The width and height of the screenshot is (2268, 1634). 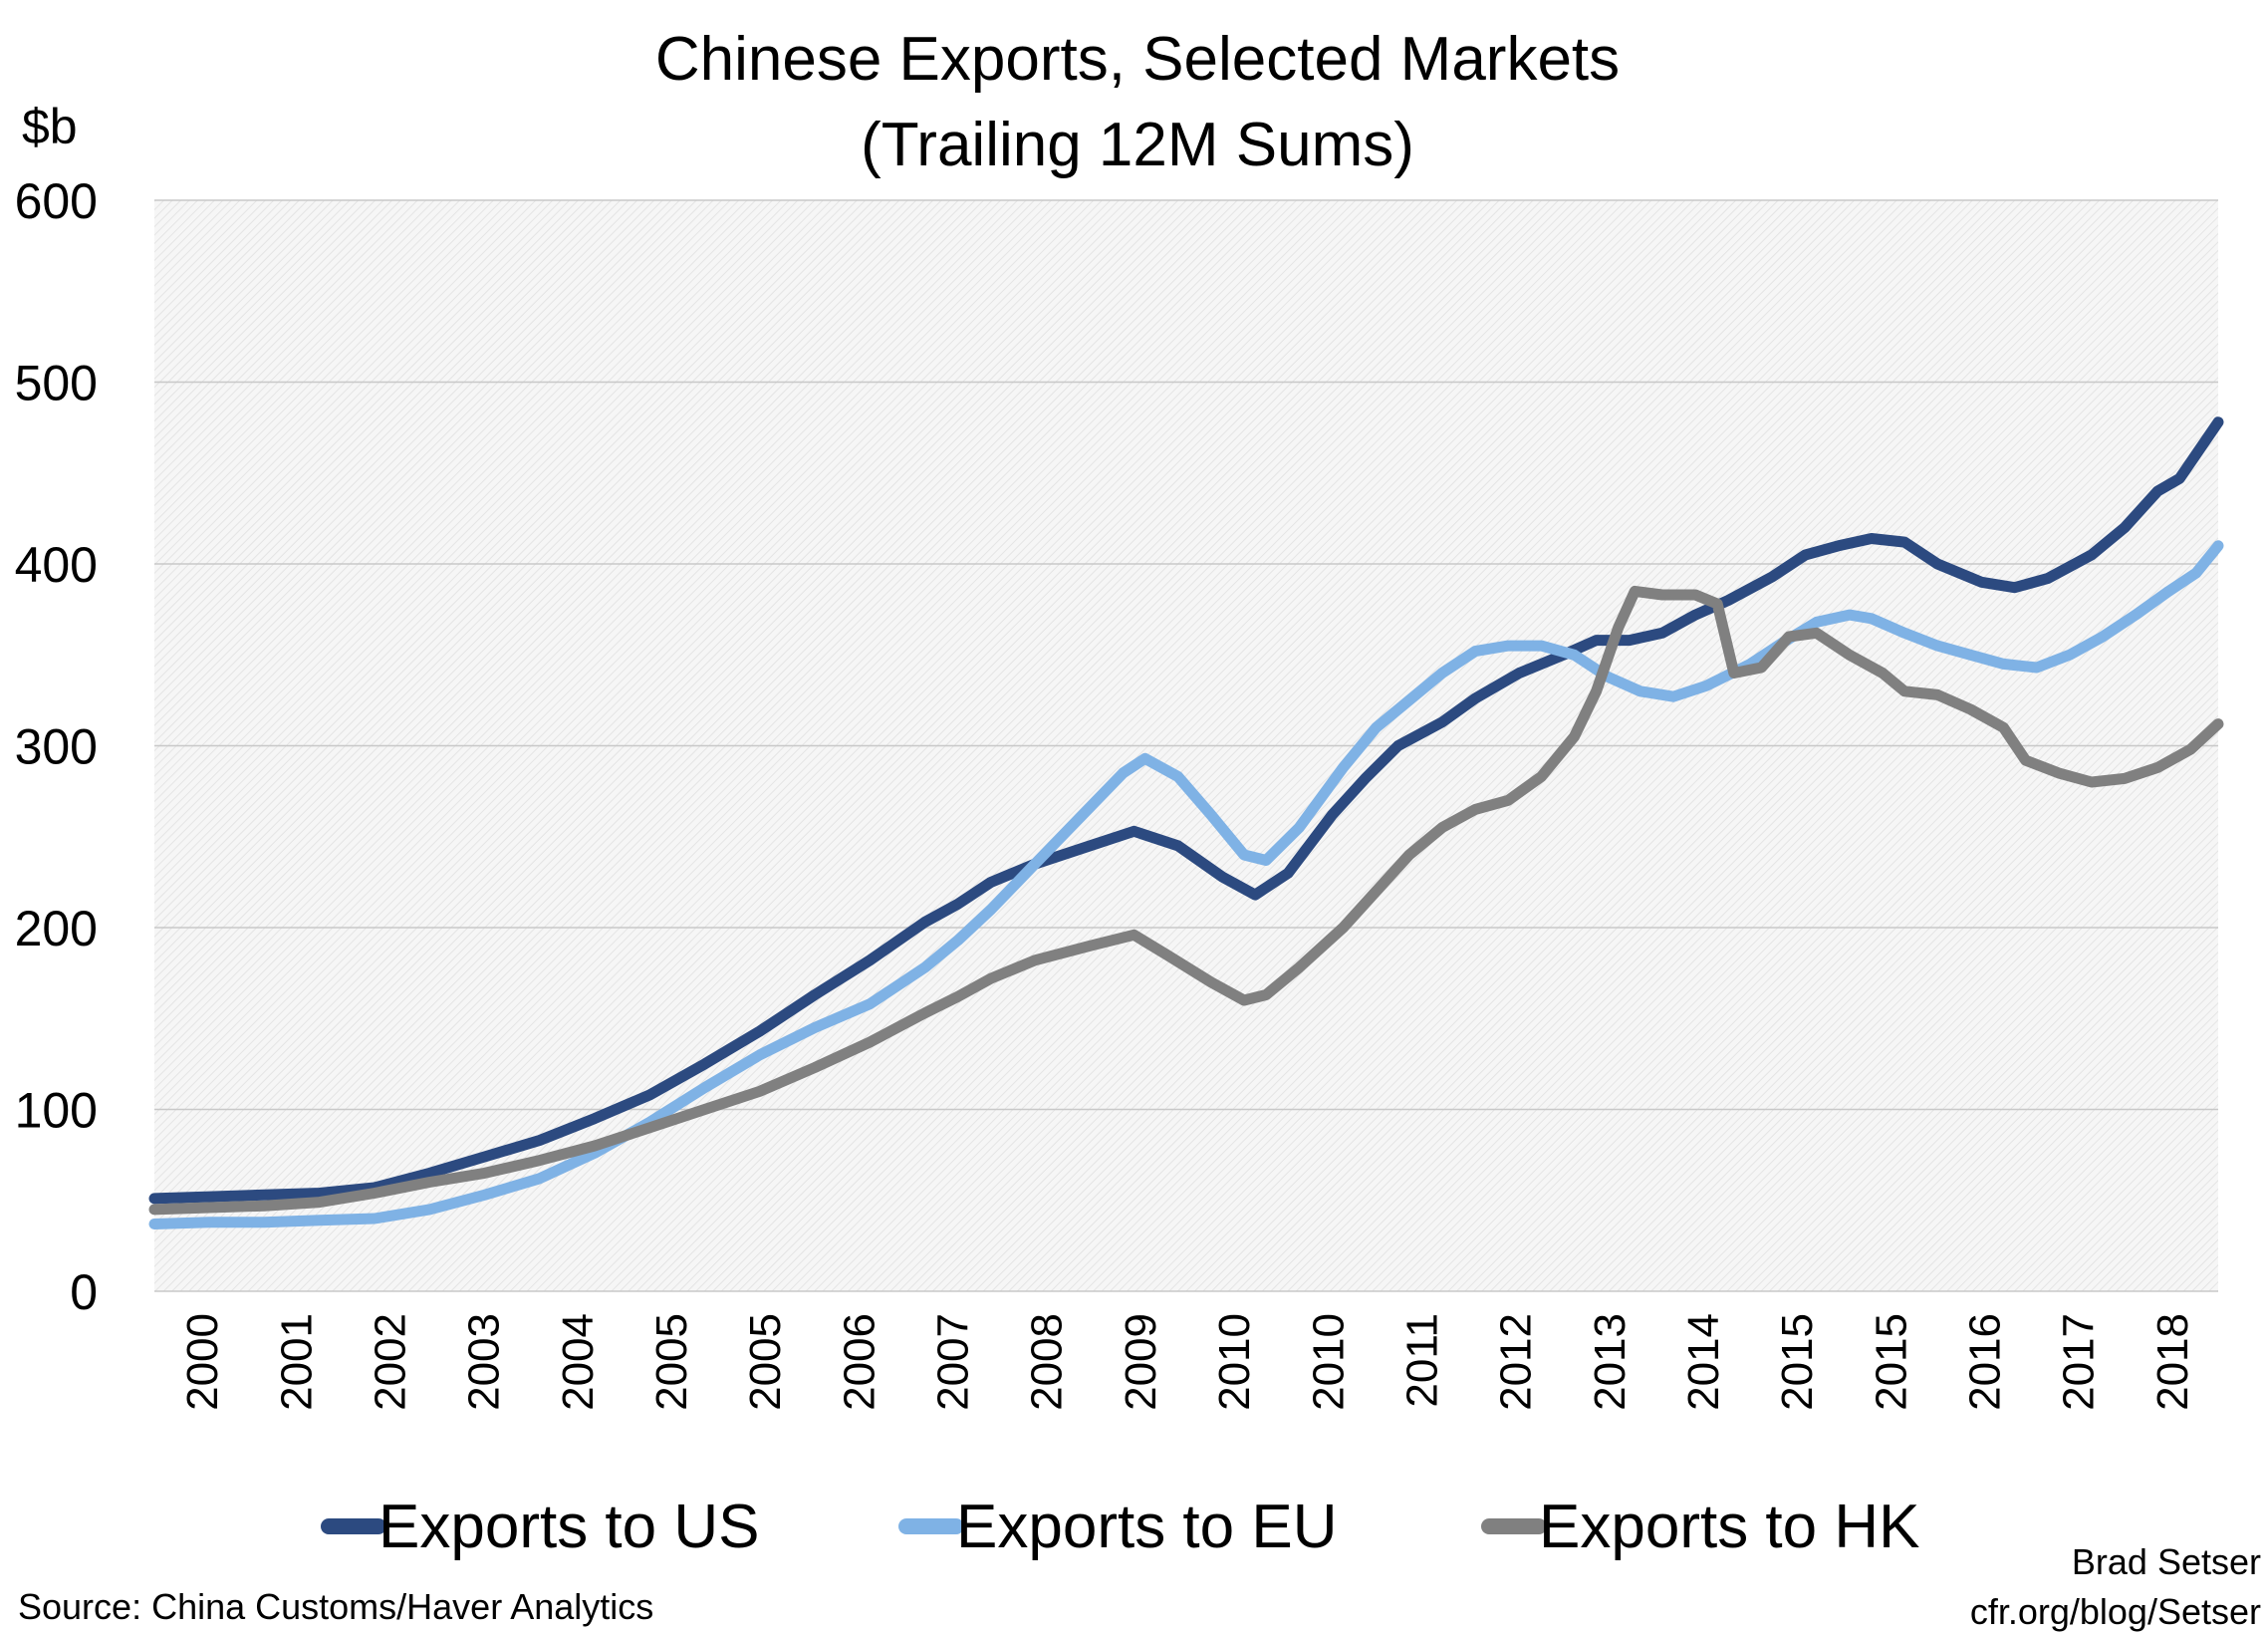 What do you see at coordinates (578, 1362) in the screenshot?
I see `x-tick-label: 2004` at bounding box center [578, 1362].